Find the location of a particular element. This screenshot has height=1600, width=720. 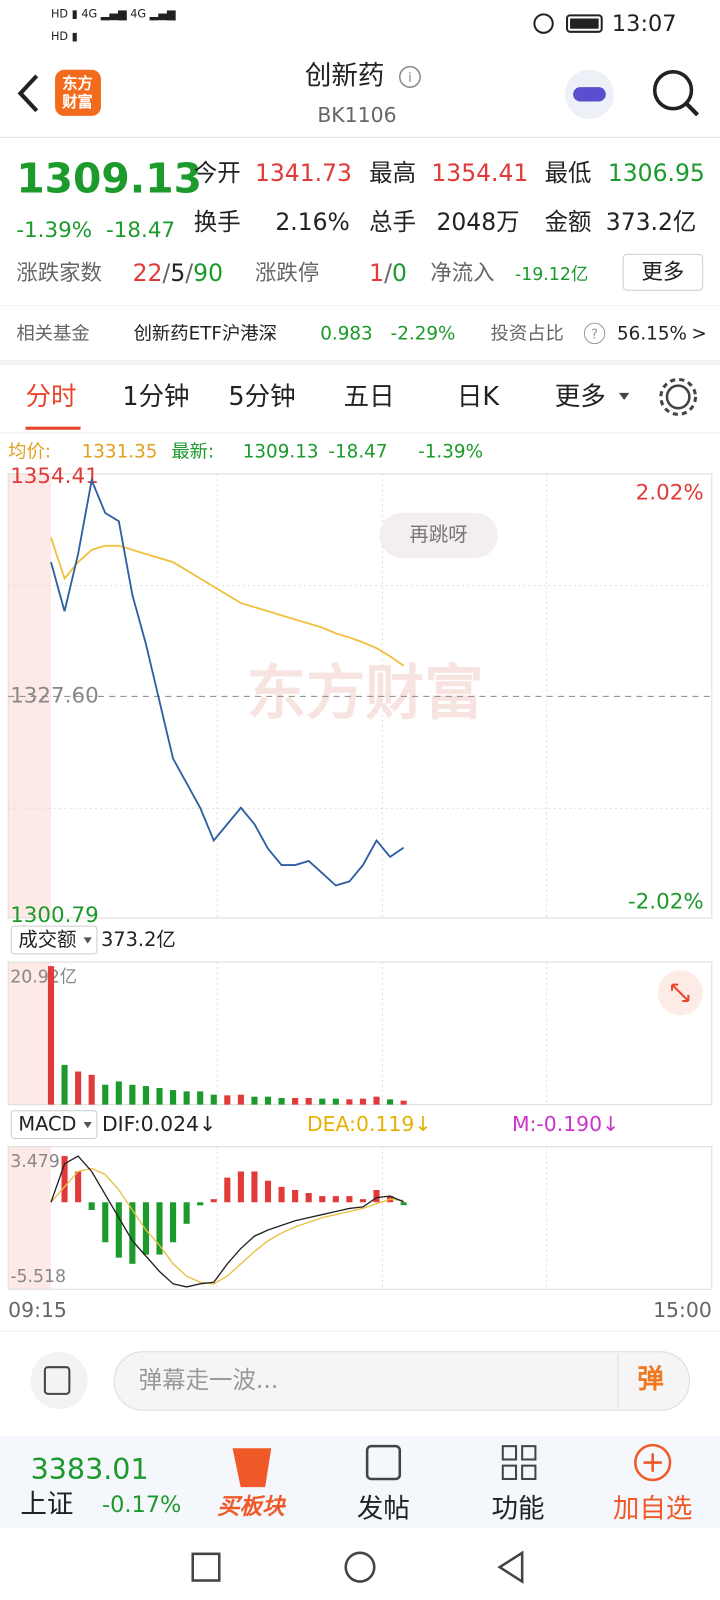

watermark: 东方财富 is located at coordinates (365, 692).